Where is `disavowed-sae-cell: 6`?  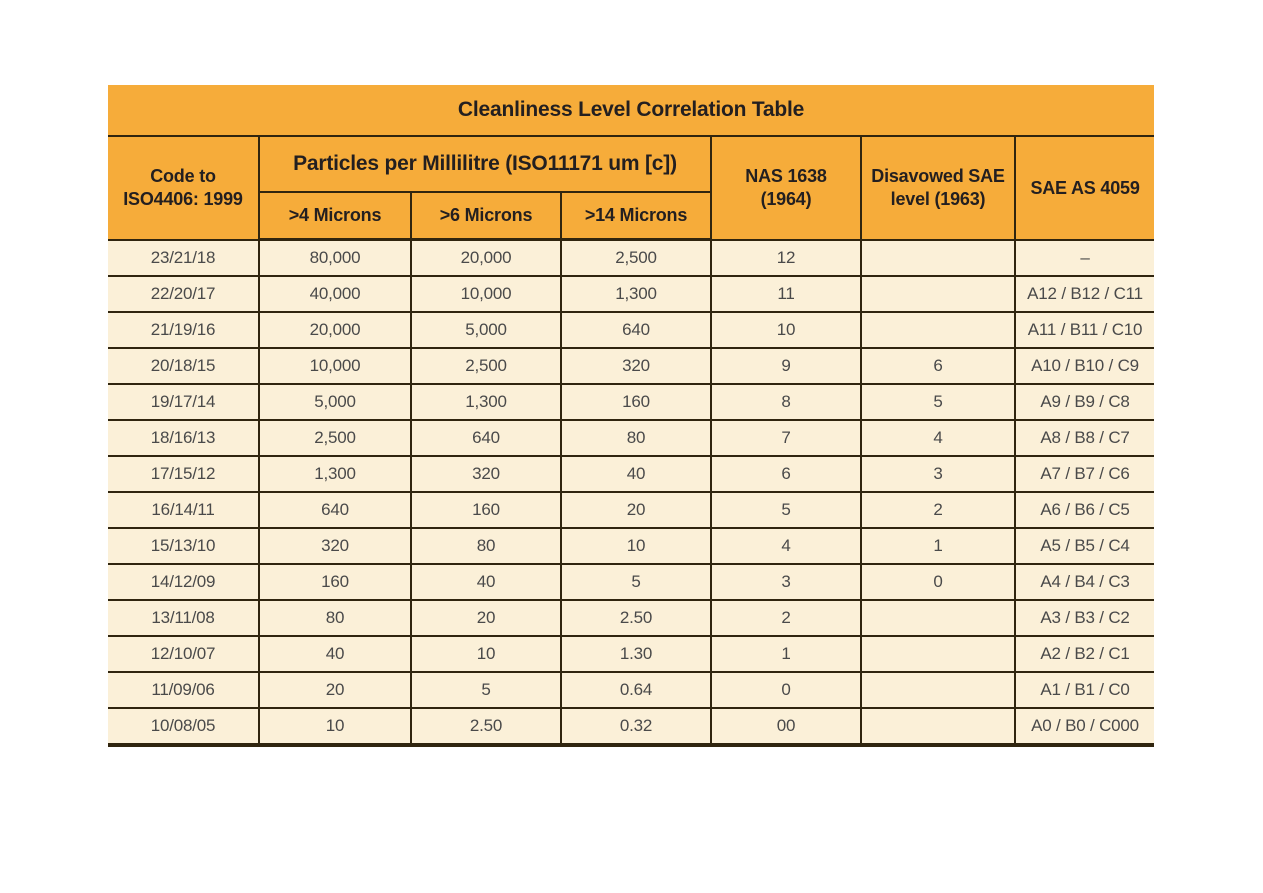 disavowed-sae-cell: 6 is located at coordinates (938, 366).